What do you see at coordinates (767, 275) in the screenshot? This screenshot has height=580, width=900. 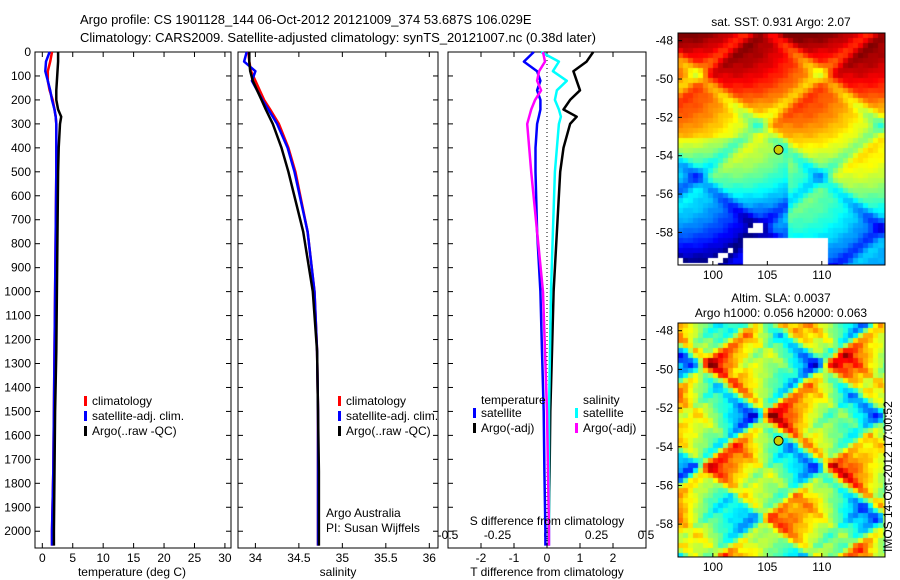 I see `lon-tick-label: 105` at bounding box center [767, 275].